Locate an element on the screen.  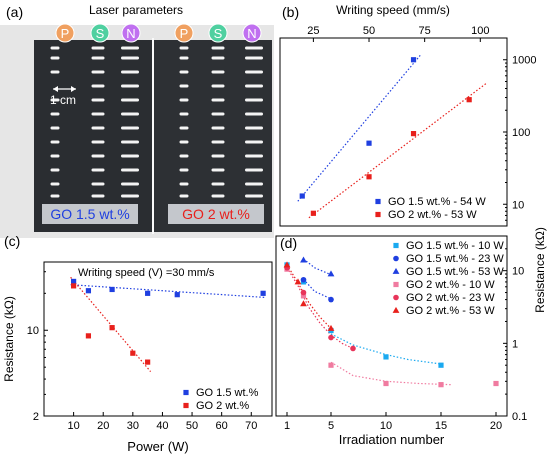
scale-bar-label: 1 cm is located at coordinates (63, 100).